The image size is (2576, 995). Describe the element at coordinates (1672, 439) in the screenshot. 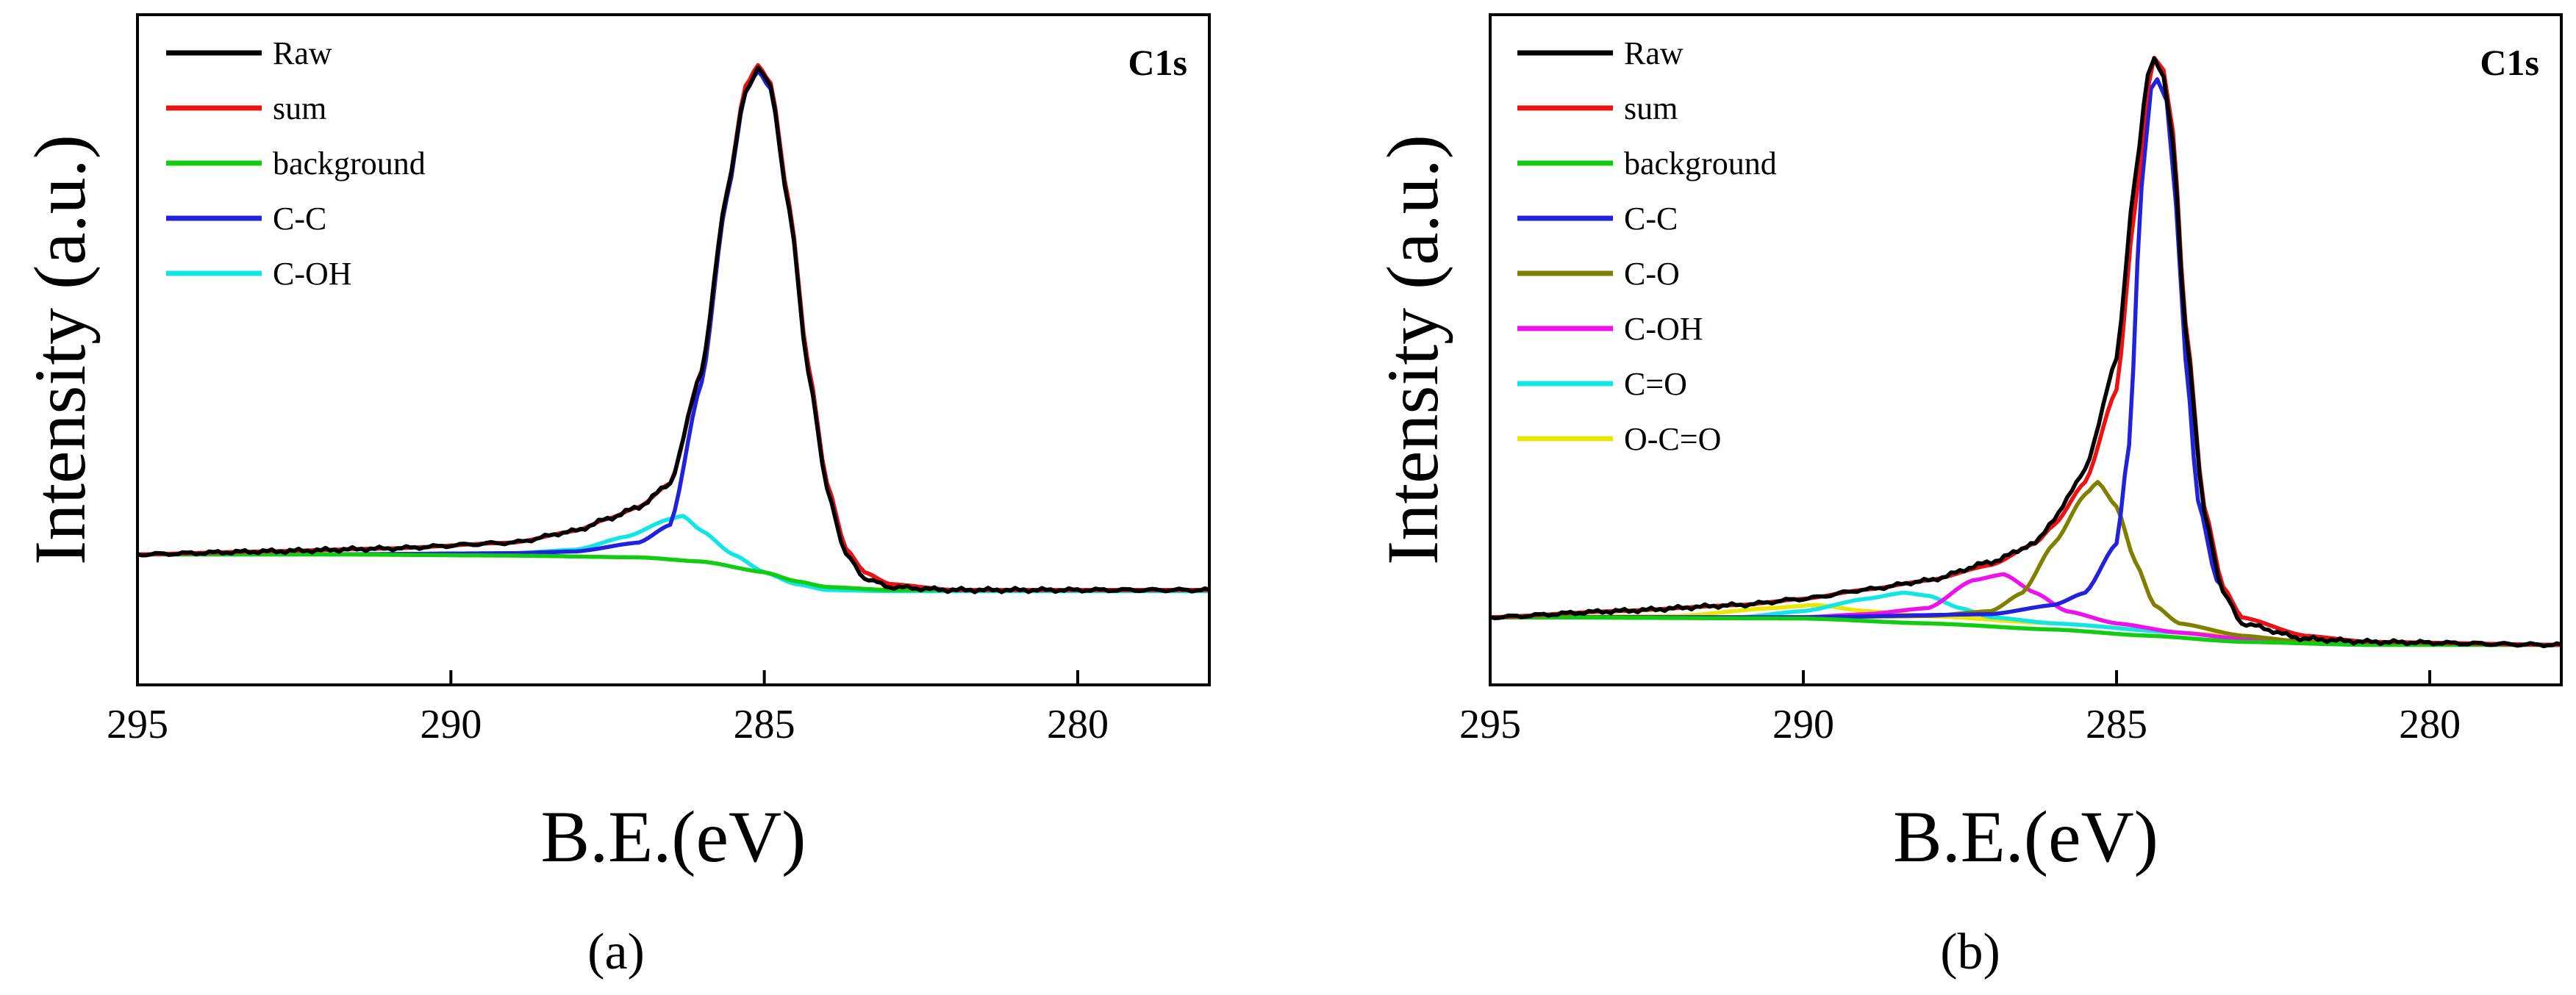

I see `legend-label: O-C=O` at that location.